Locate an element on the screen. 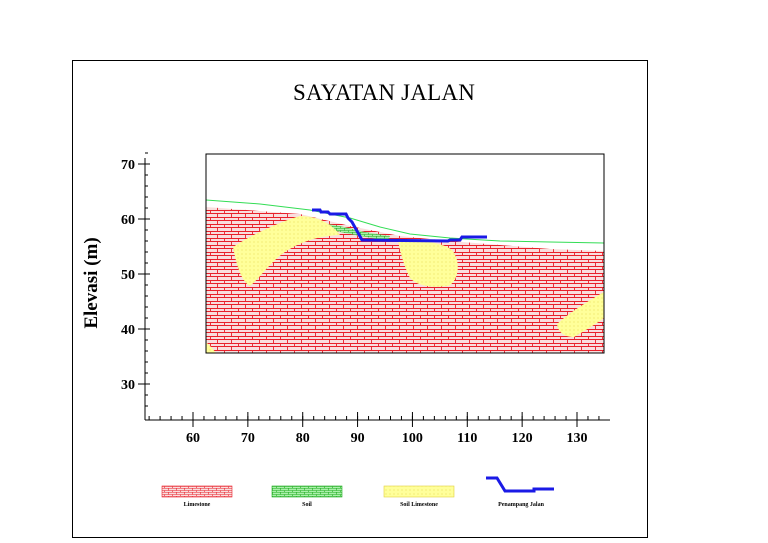  x-tick-label: 130 is located at coordinates (577, 438).